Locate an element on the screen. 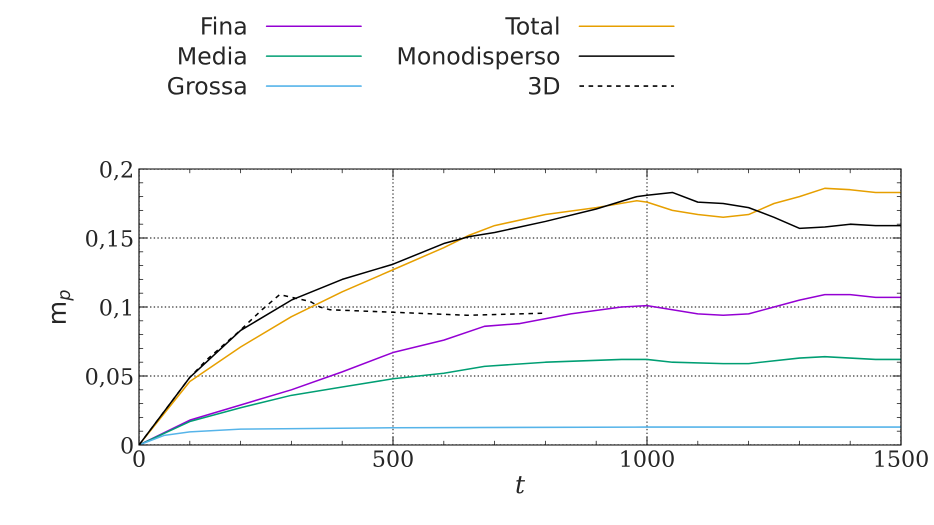  legend-label: Fina is located at coordinates (224, 25).